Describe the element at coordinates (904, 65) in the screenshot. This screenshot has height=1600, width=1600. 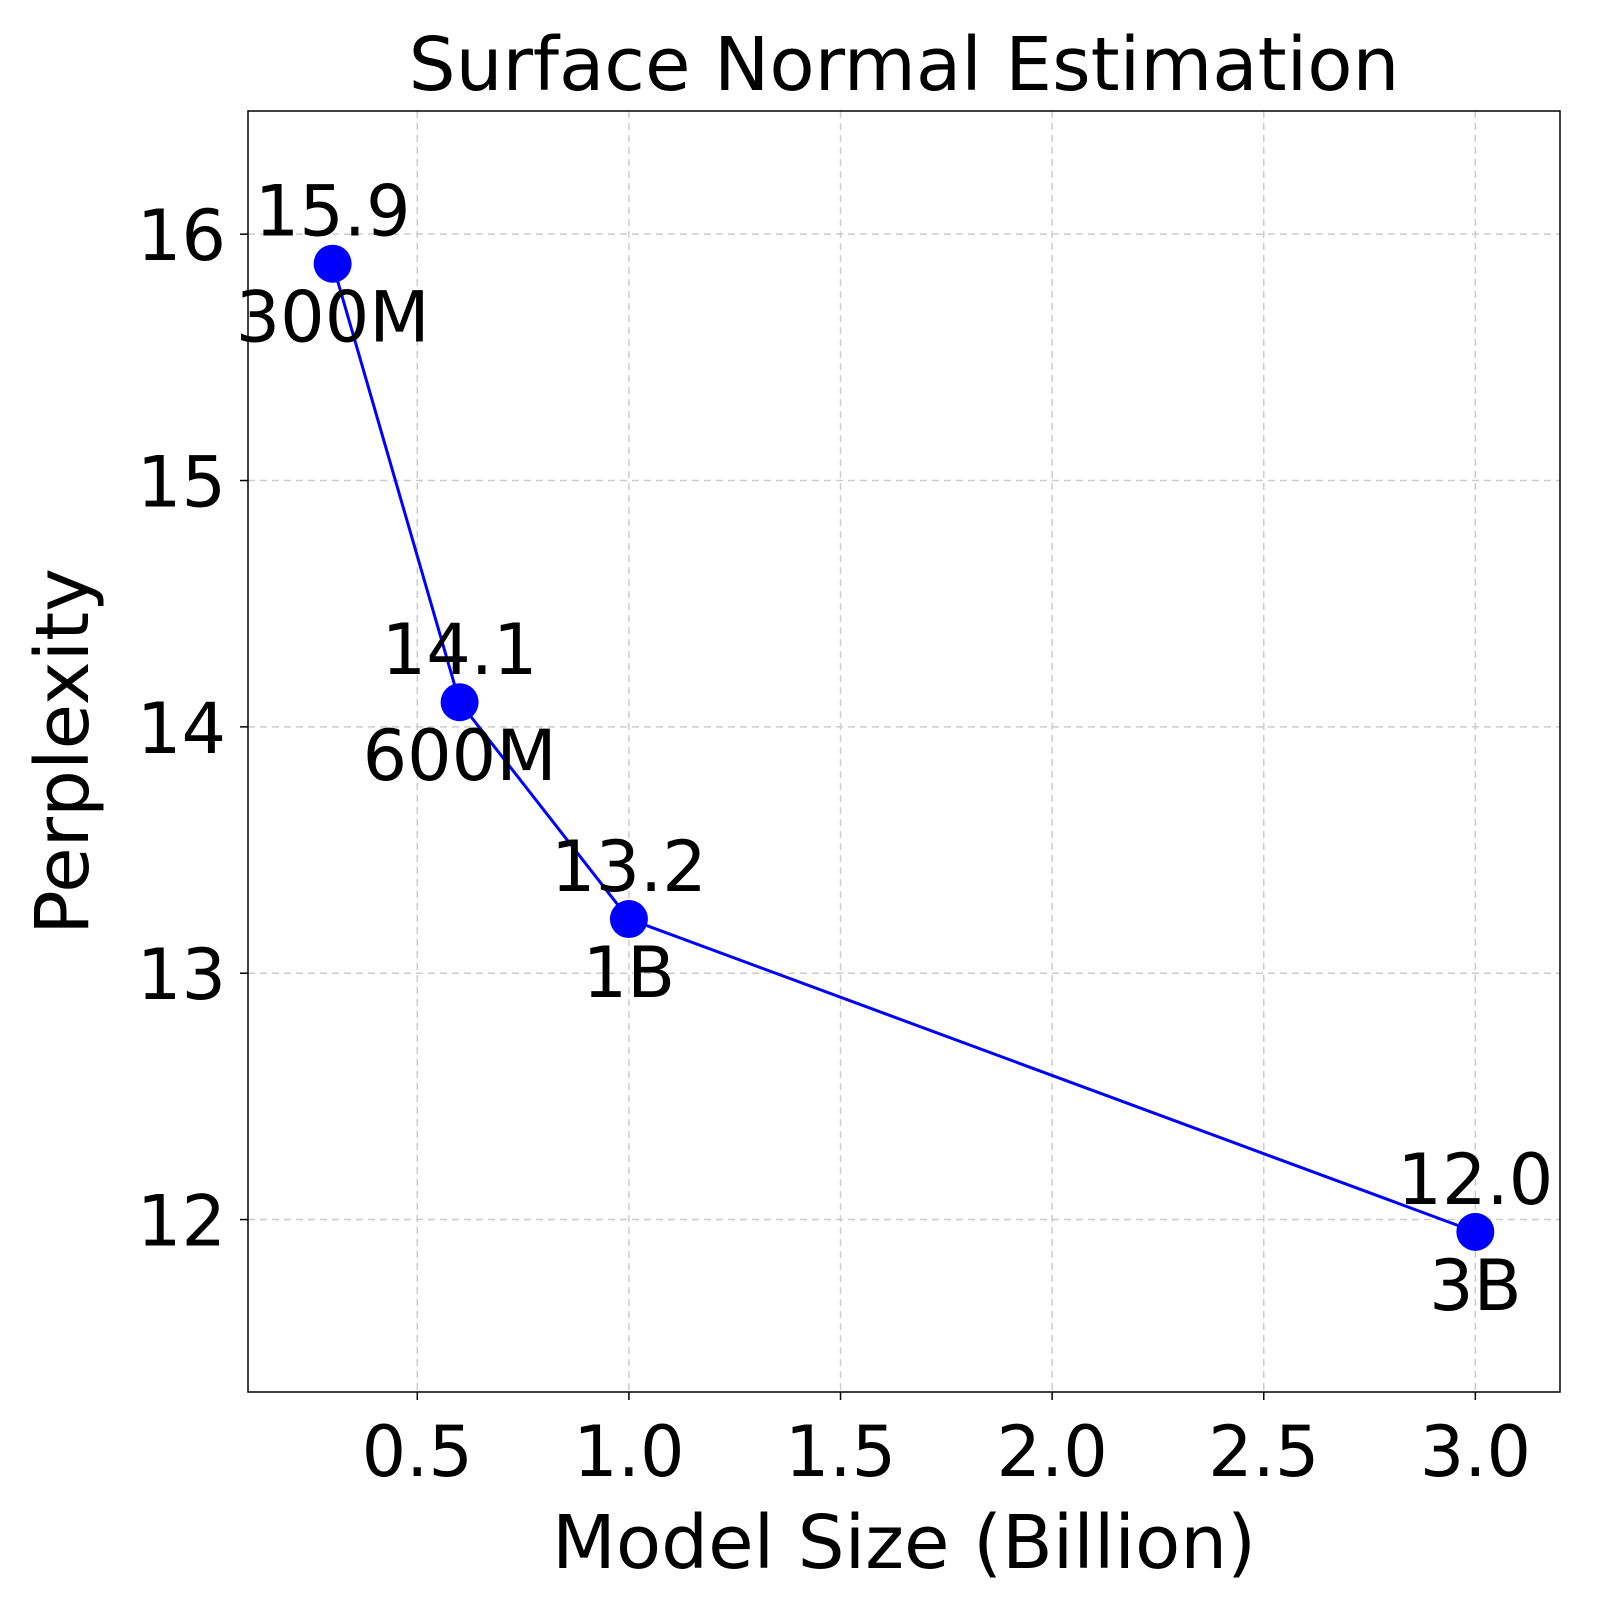
I see `chart-title: Surface Normal Estimation` at that location.